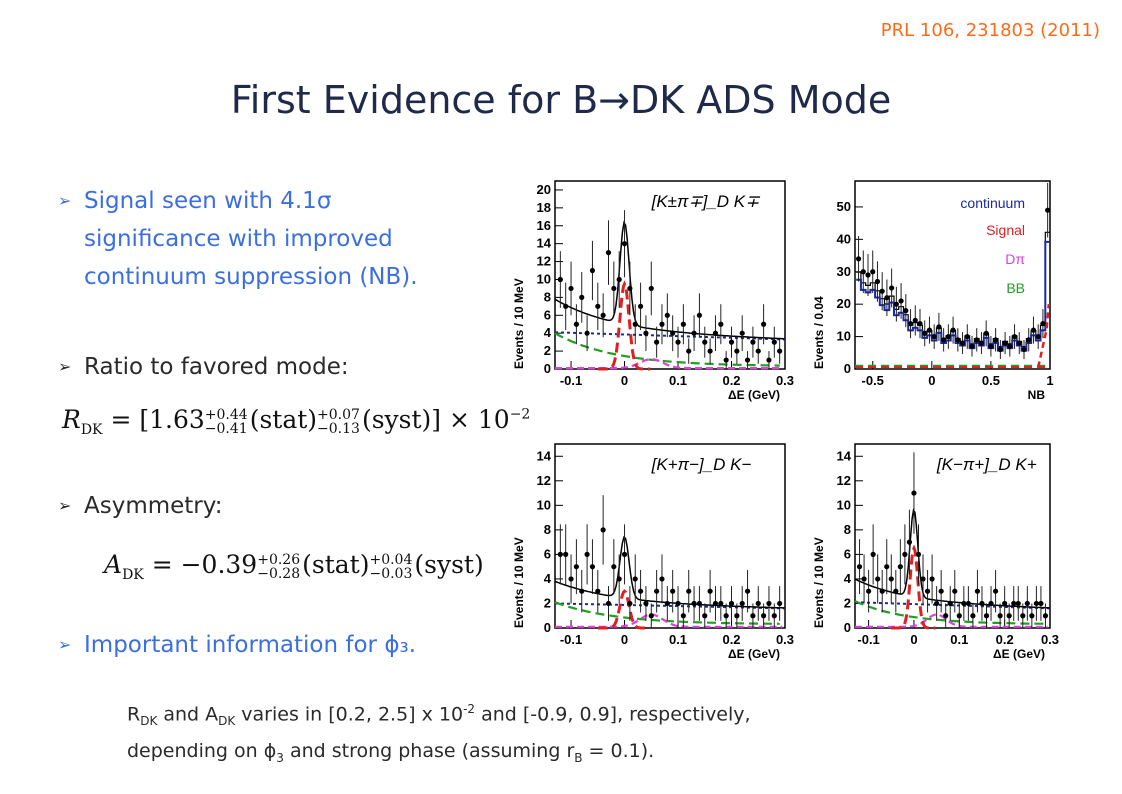 This screenshot has height=794, width=1122. What do you see at coordinates (544, 225) in the screenshot?
I see `y-tick-label: 16` at bounding box center [544, 225].